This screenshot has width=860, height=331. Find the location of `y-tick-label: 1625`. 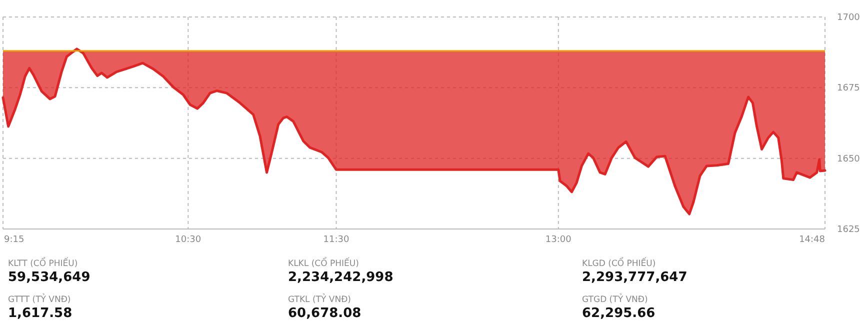

y-tick-label: 1625 is located at coordinates (848, 230).